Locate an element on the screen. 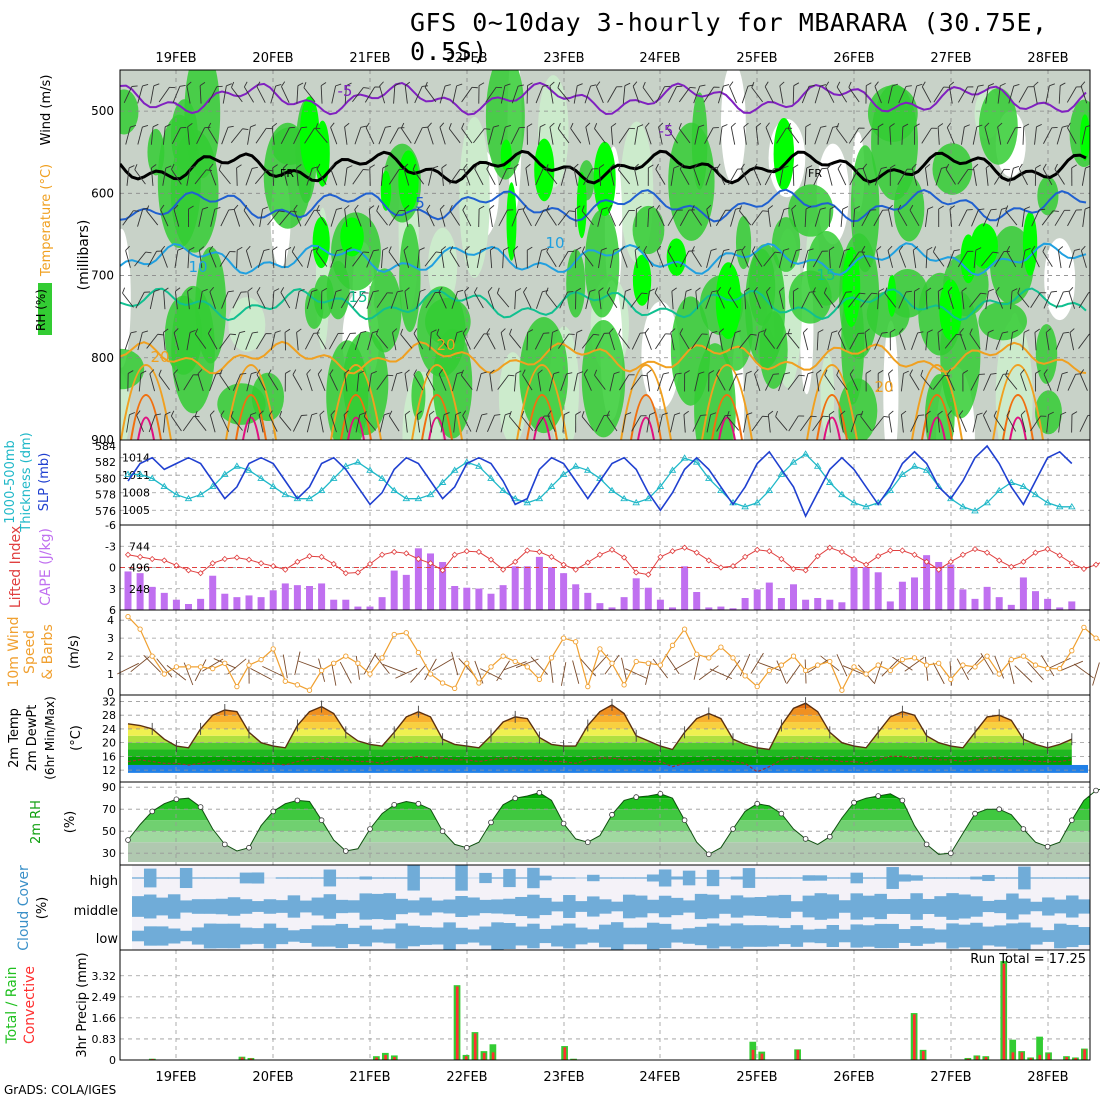  pressure-tick-label: 900 is located at coordinates (102, 440).